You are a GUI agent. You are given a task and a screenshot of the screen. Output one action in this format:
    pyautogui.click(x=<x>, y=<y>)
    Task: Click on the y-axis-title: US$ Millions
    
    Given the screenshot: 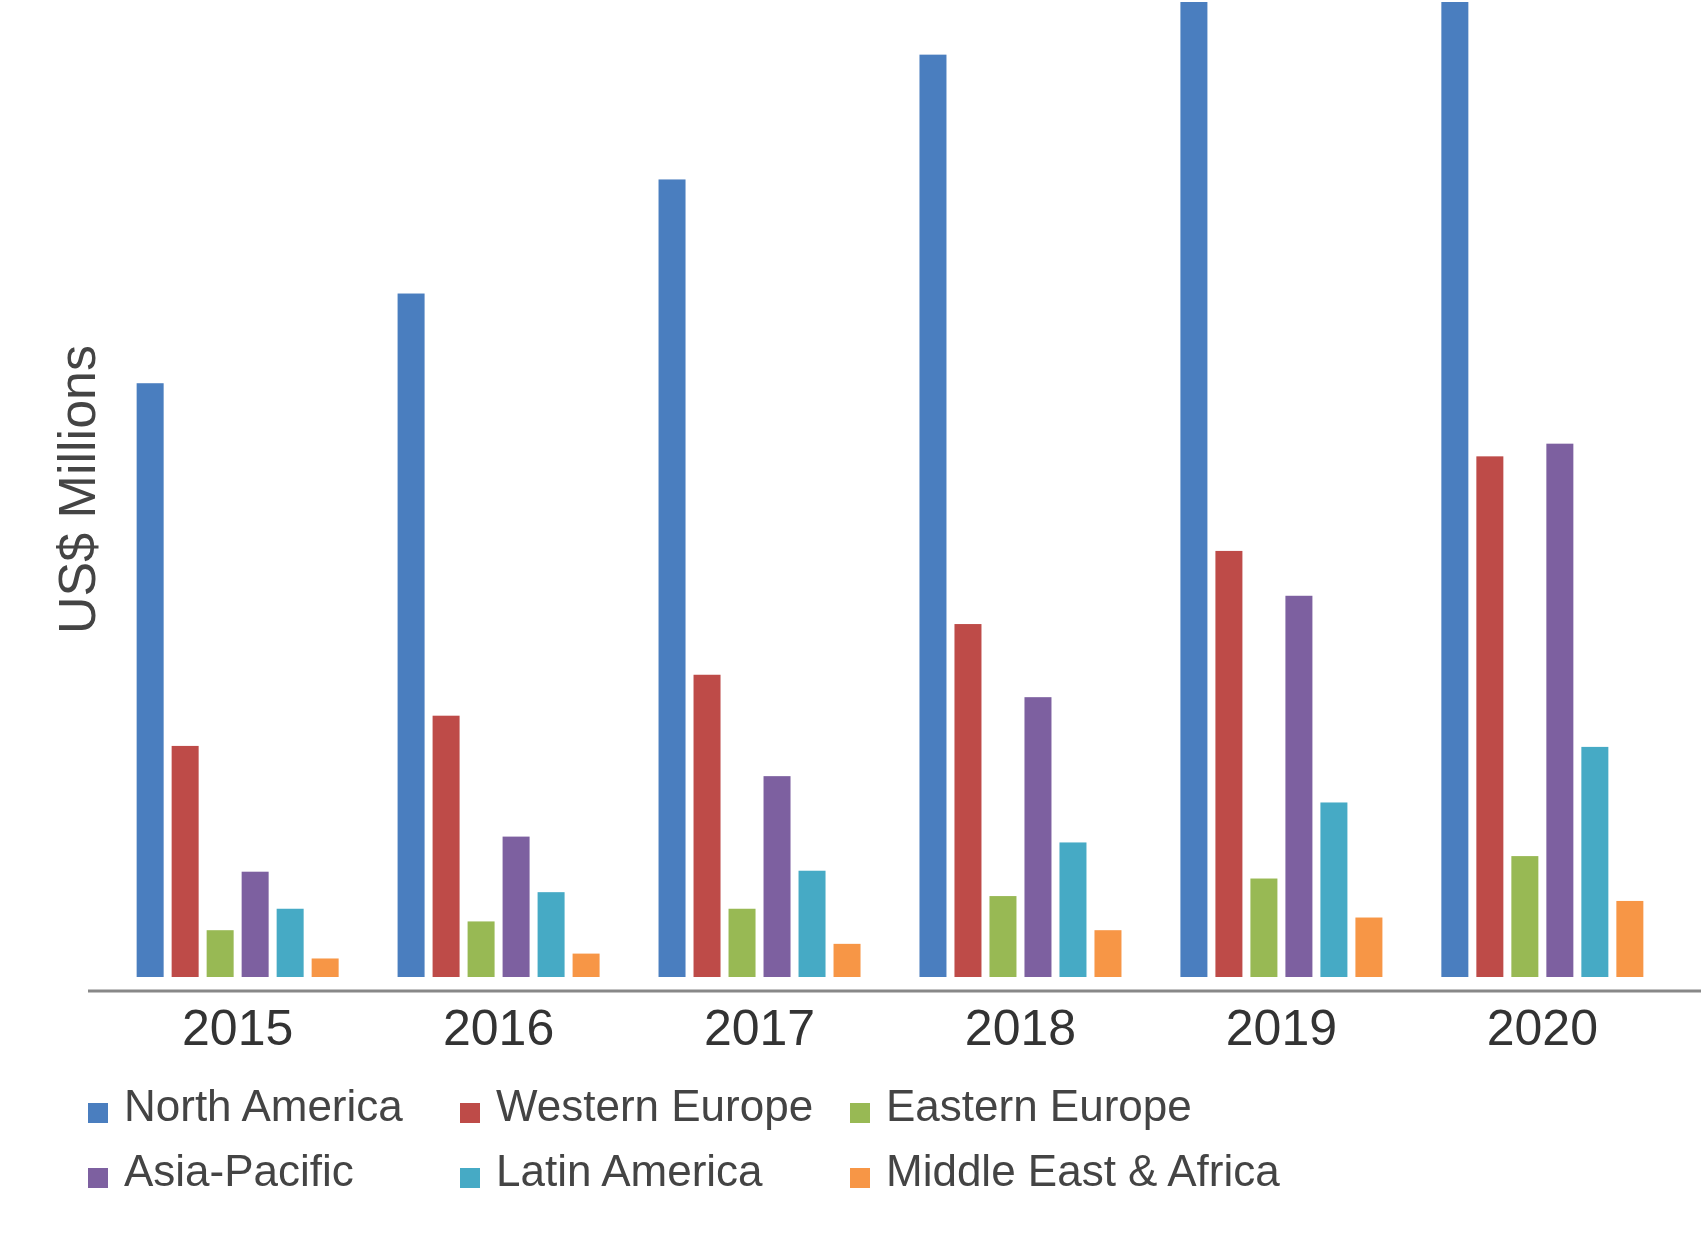 What is the action you would take?
    pyautogui.click(x=77, y=489)
    